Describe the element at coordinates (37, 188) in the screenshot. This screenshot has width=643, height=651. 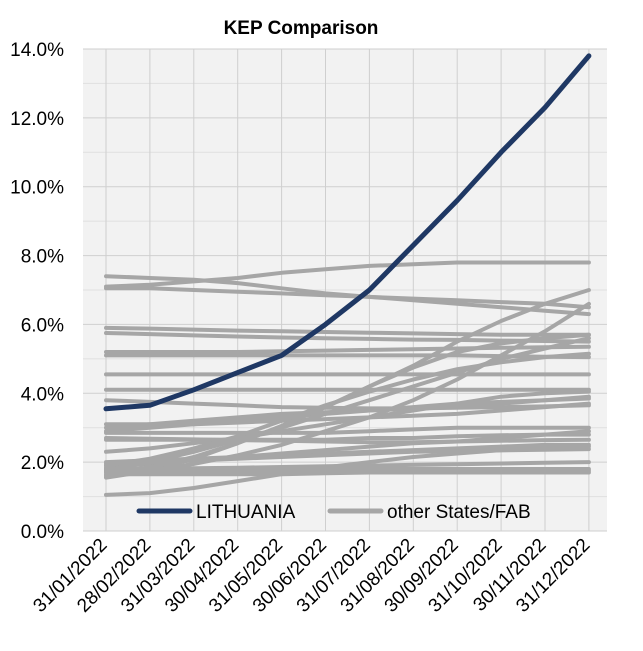
I see `y-tick-label: 10.0%` at that location.